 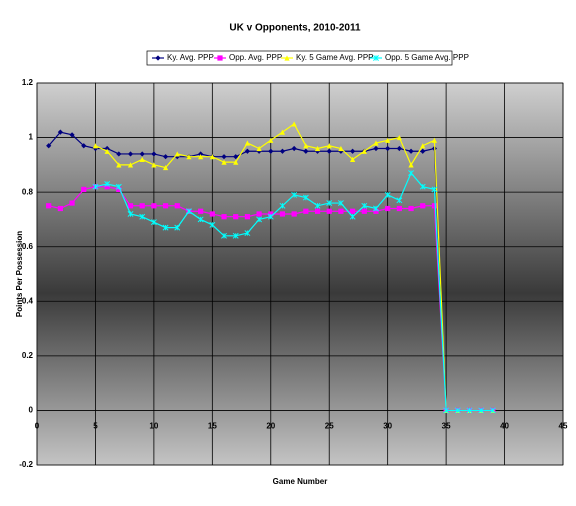 What do you see at coordinates (31, 410) in the screenshot?
I see `y-tick-label: 0` at bounding box center [31, 410].